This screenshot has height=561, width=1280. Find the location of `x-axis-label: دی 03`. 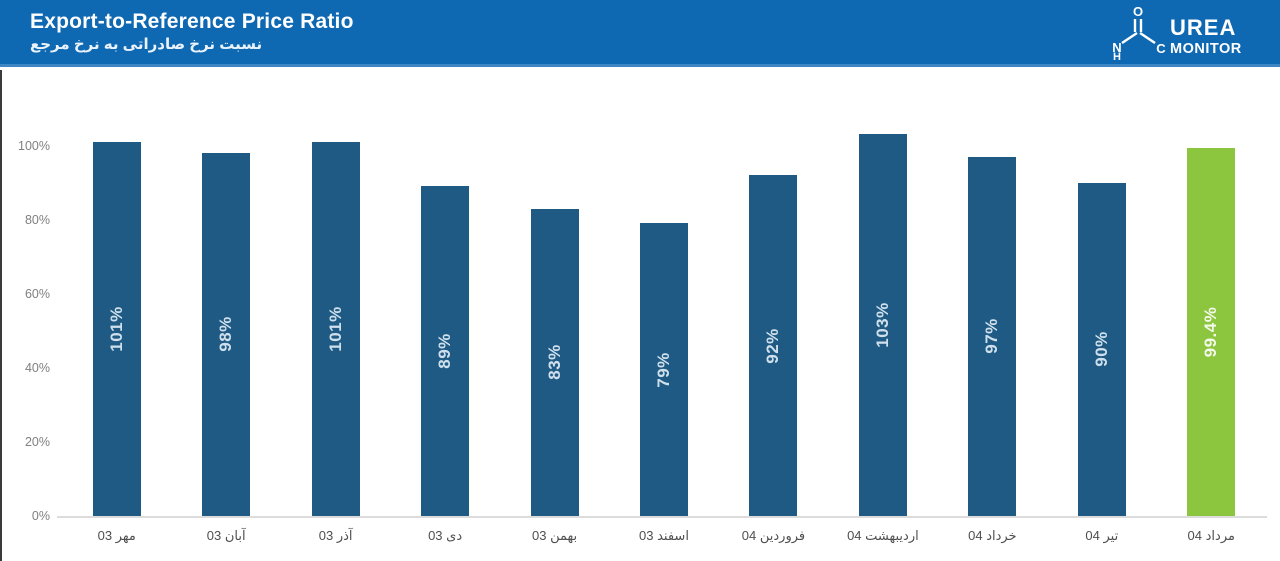

x-axis-label: دی 03 is located at coordinates (445, 535).